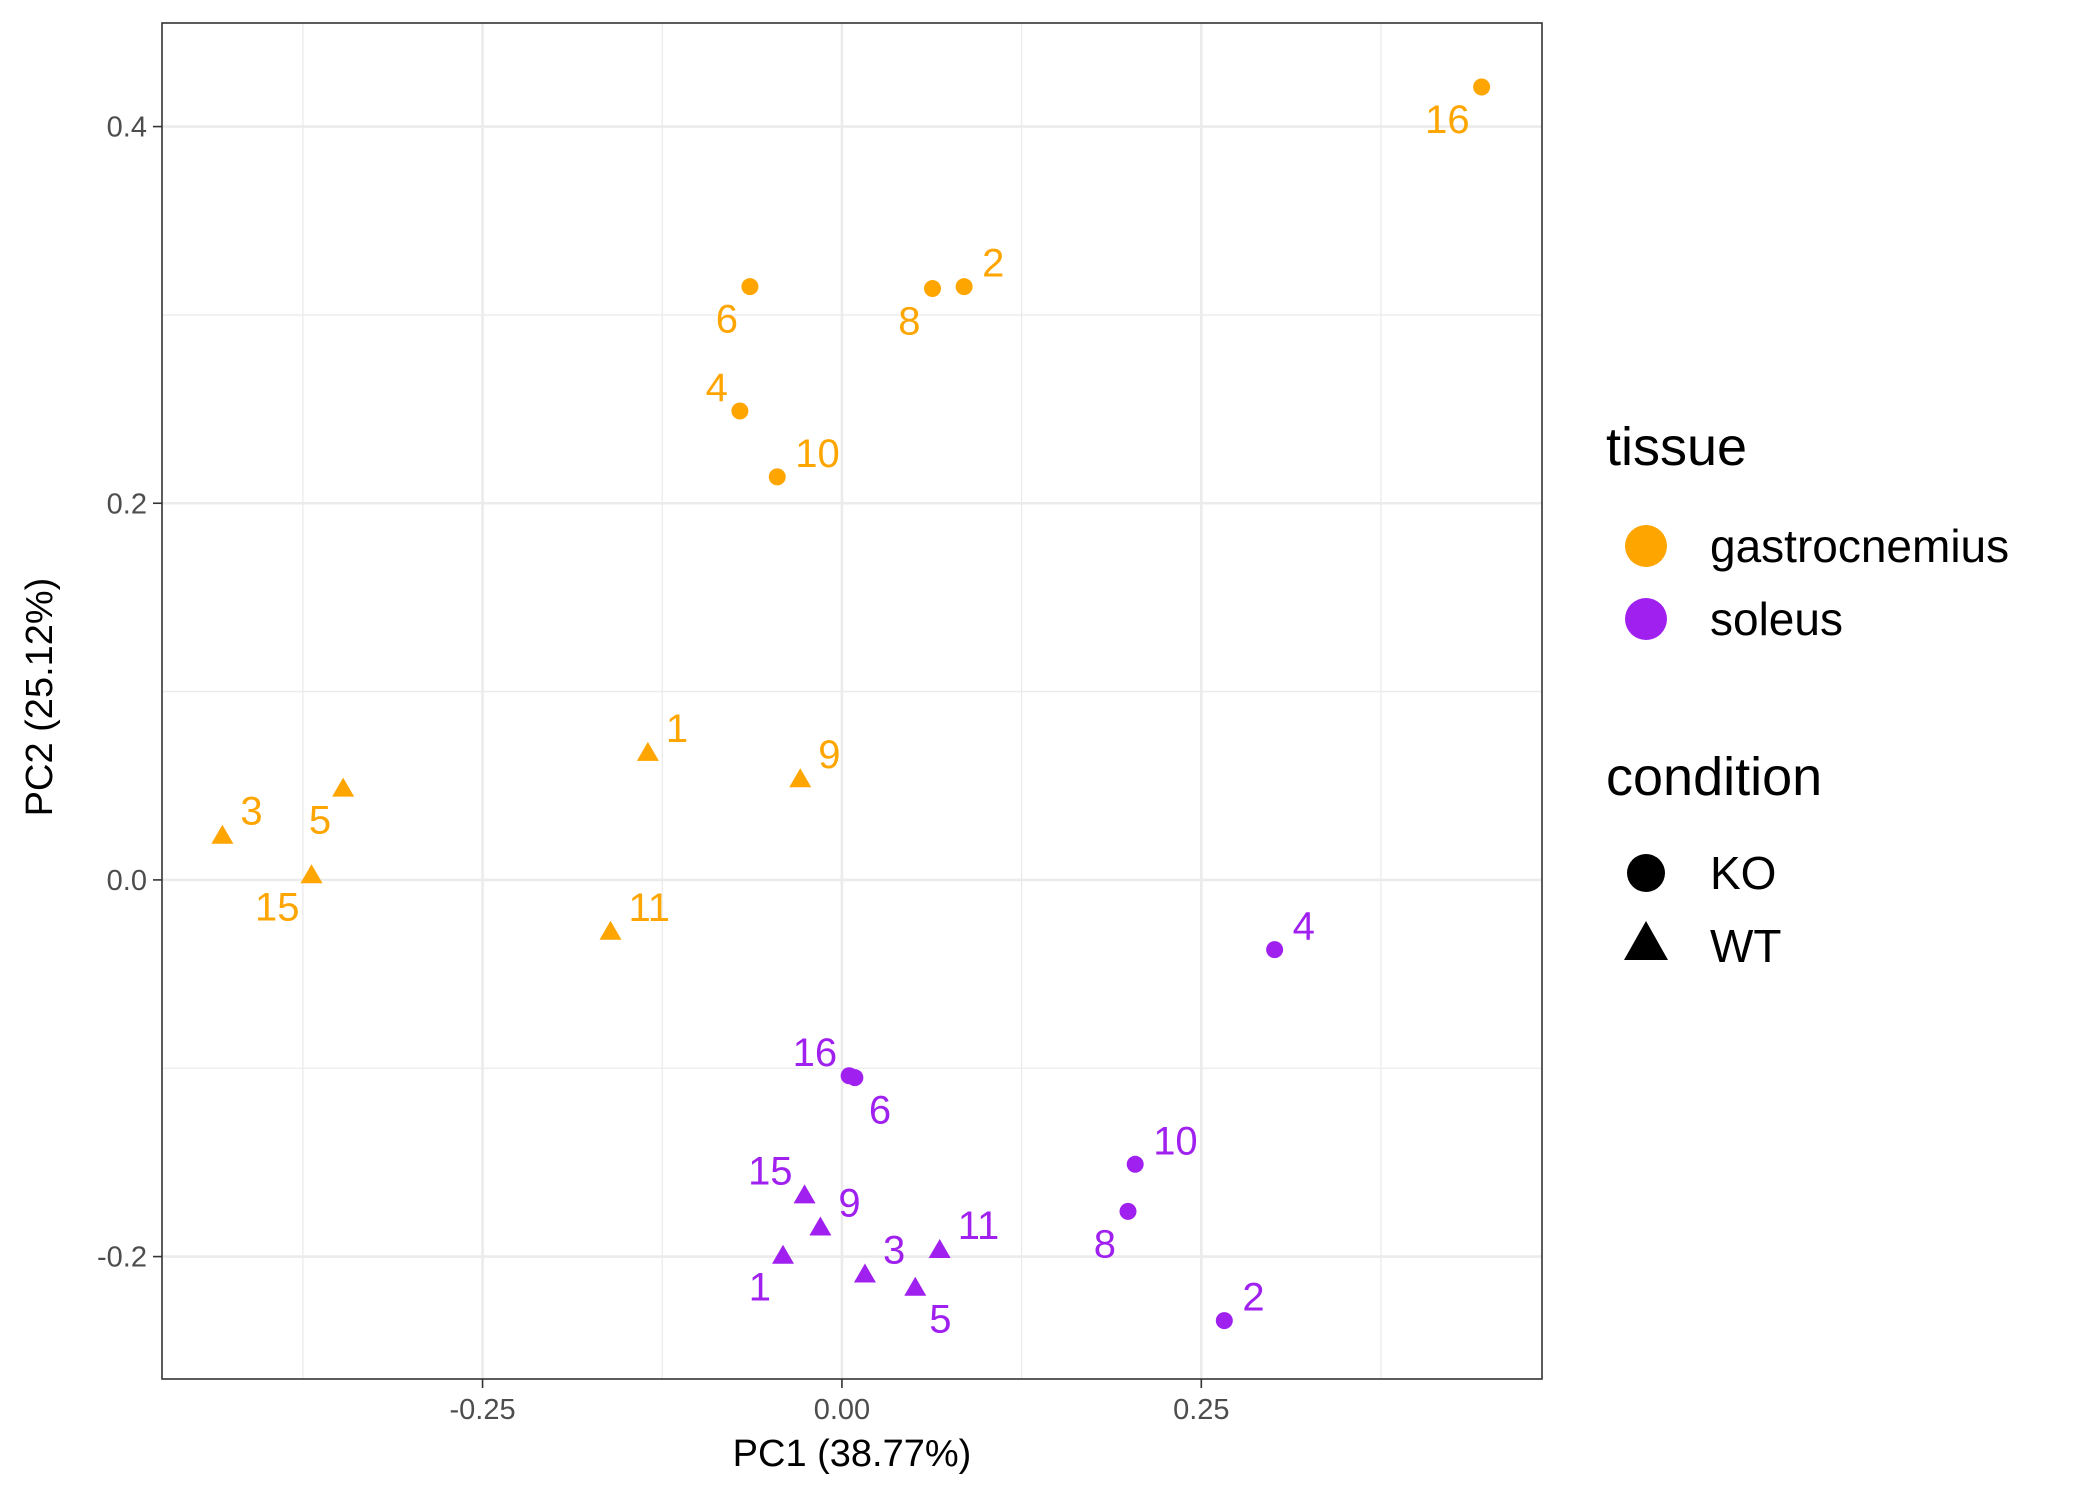 Image resolution: width=2099 pixels, height=1499 pixels. What do you see at coordinates (1646, 546) in the screenshot?
I see `legend-gastrocnemius-key` at bounding box center [1646, 546].